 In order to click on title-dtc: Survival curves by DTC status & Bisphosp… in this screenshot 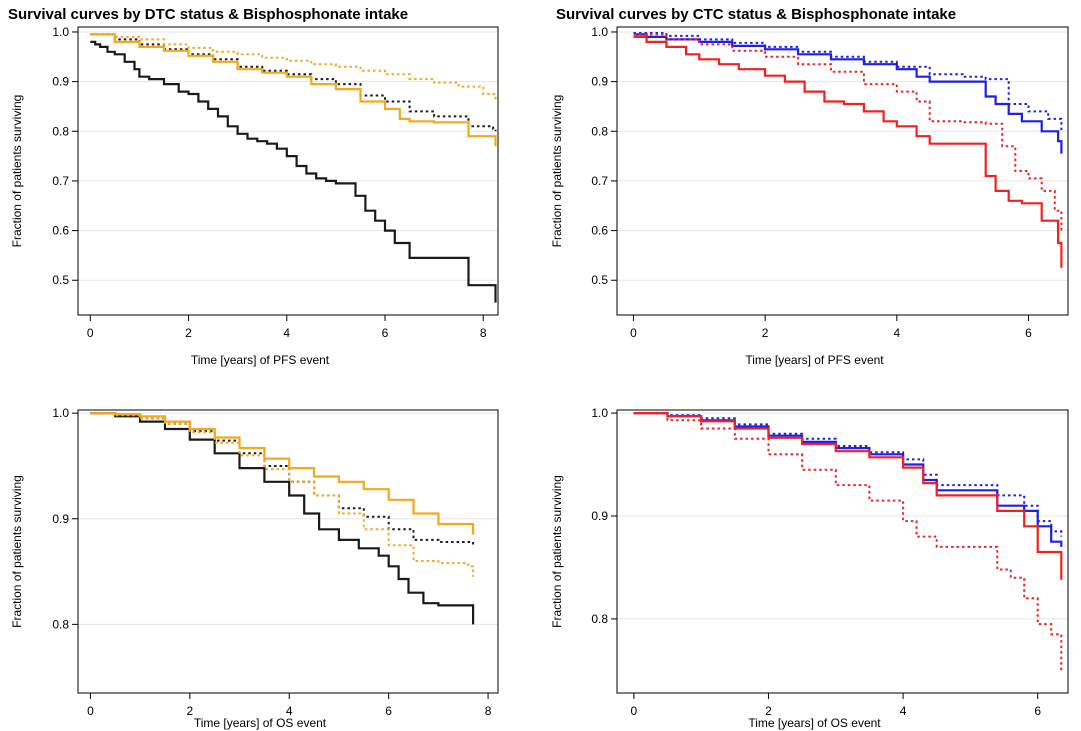, I will do `click(208, 14)`.